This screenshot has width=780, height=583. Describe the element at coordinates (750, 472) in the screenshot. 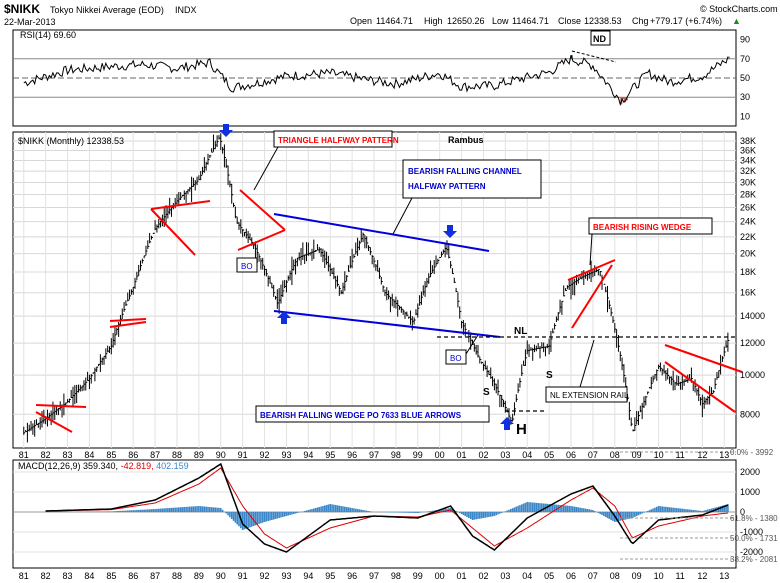

I see `macd-tick-label: 2000` at that location.